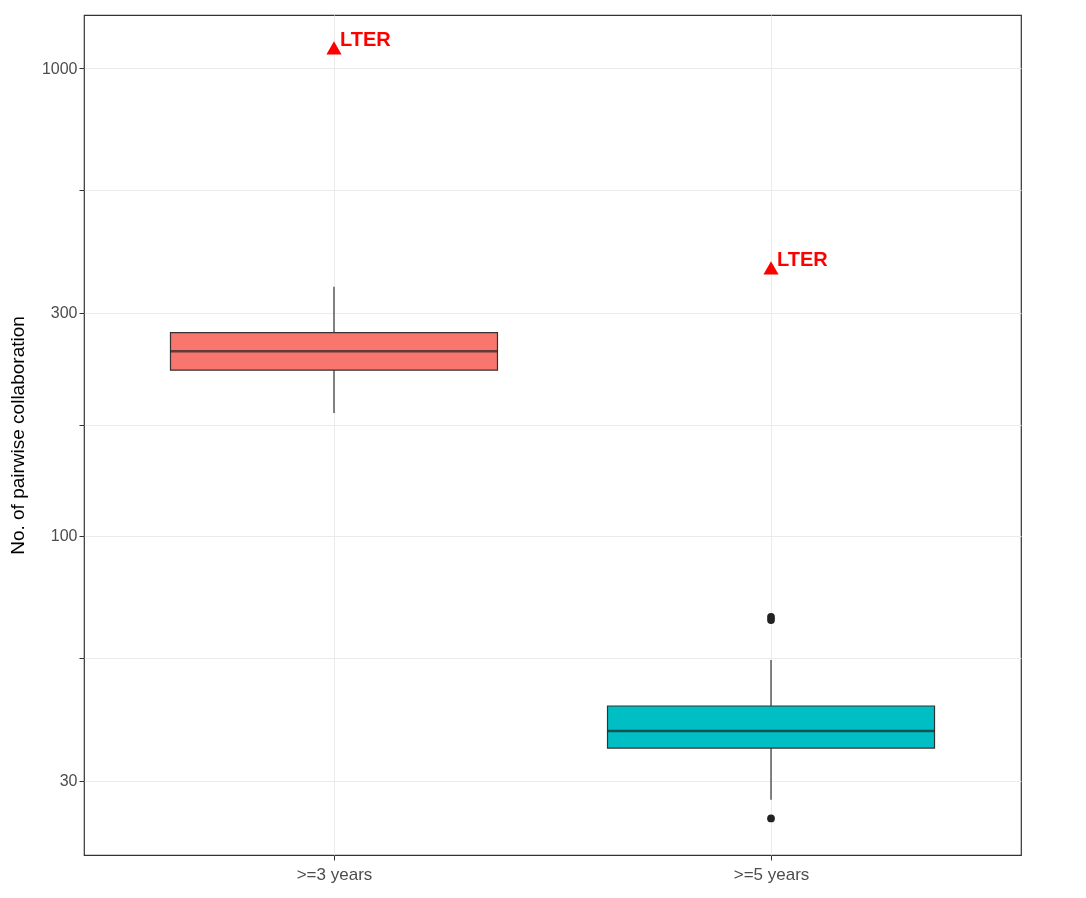  I want to click on text: LTER, so click(802, 258).